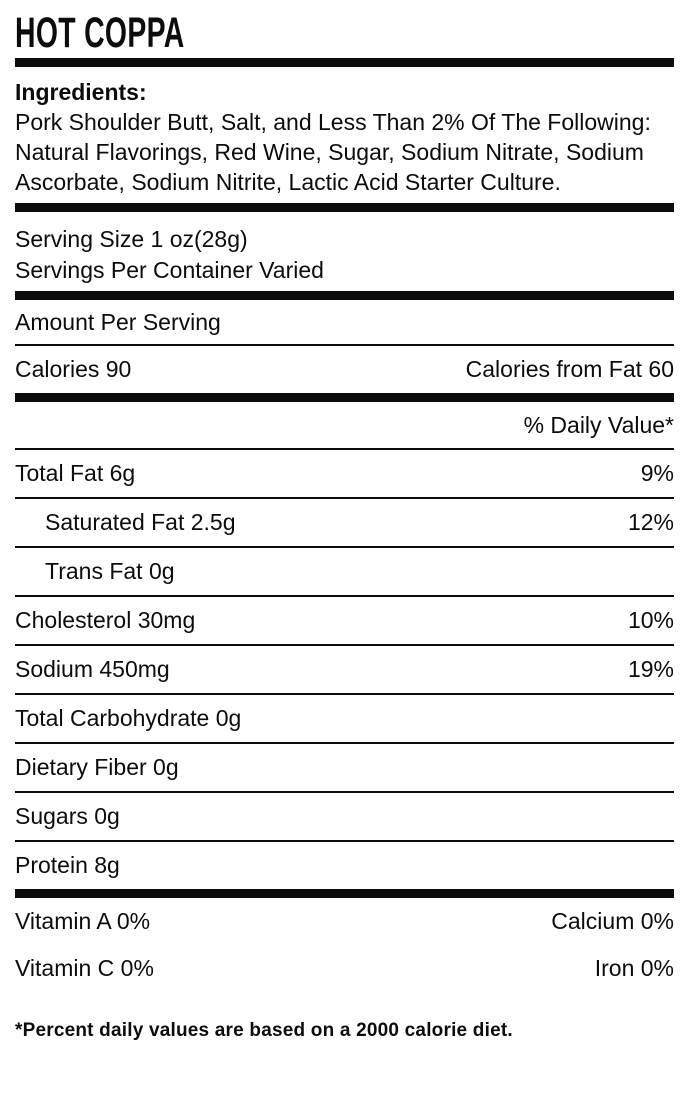 Image resolution: width=690 pixels, height=1098 pixels. Describe the element at coordinates (657, 473) in the screenshot. I see `nutrient-dv: 9%` at that location.